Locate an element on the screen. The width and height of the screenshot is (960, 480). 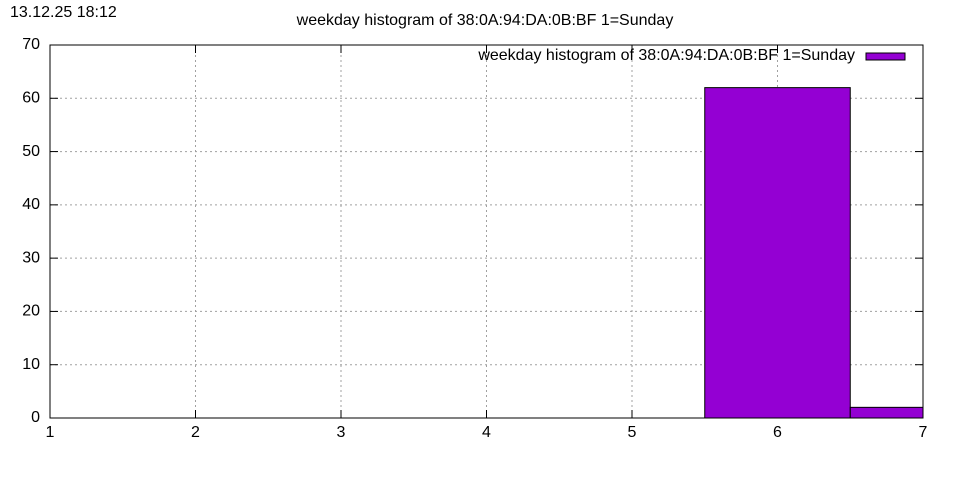
x-tick-label: 6 is located at coordinates (777, 432).